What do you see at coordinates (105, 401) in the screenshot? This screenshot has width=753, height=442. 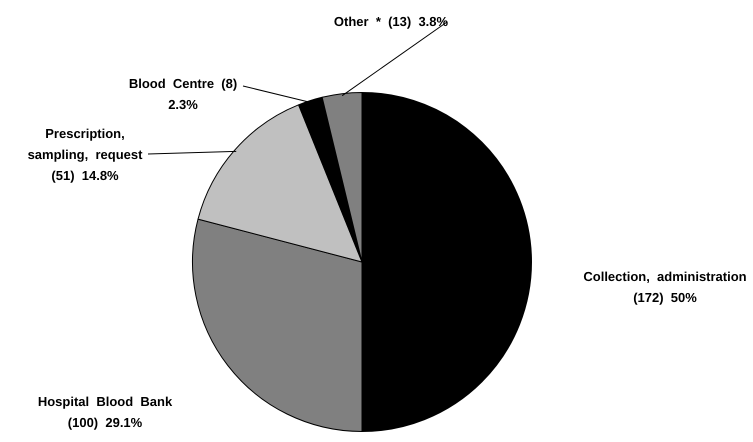 I see `slice-label: Hospital Blood Bank` at bounding box center [105, 401].